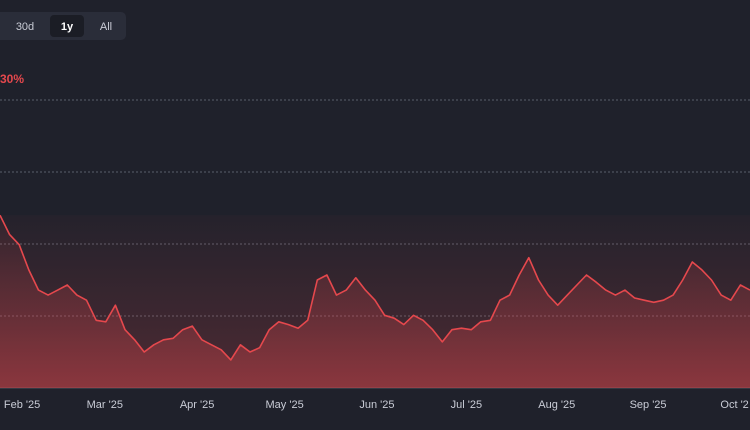 Image resolution: width=750 pixels, height=430 pixels. I want to click on x-tick-label: Feb '25, so click(22, 405).